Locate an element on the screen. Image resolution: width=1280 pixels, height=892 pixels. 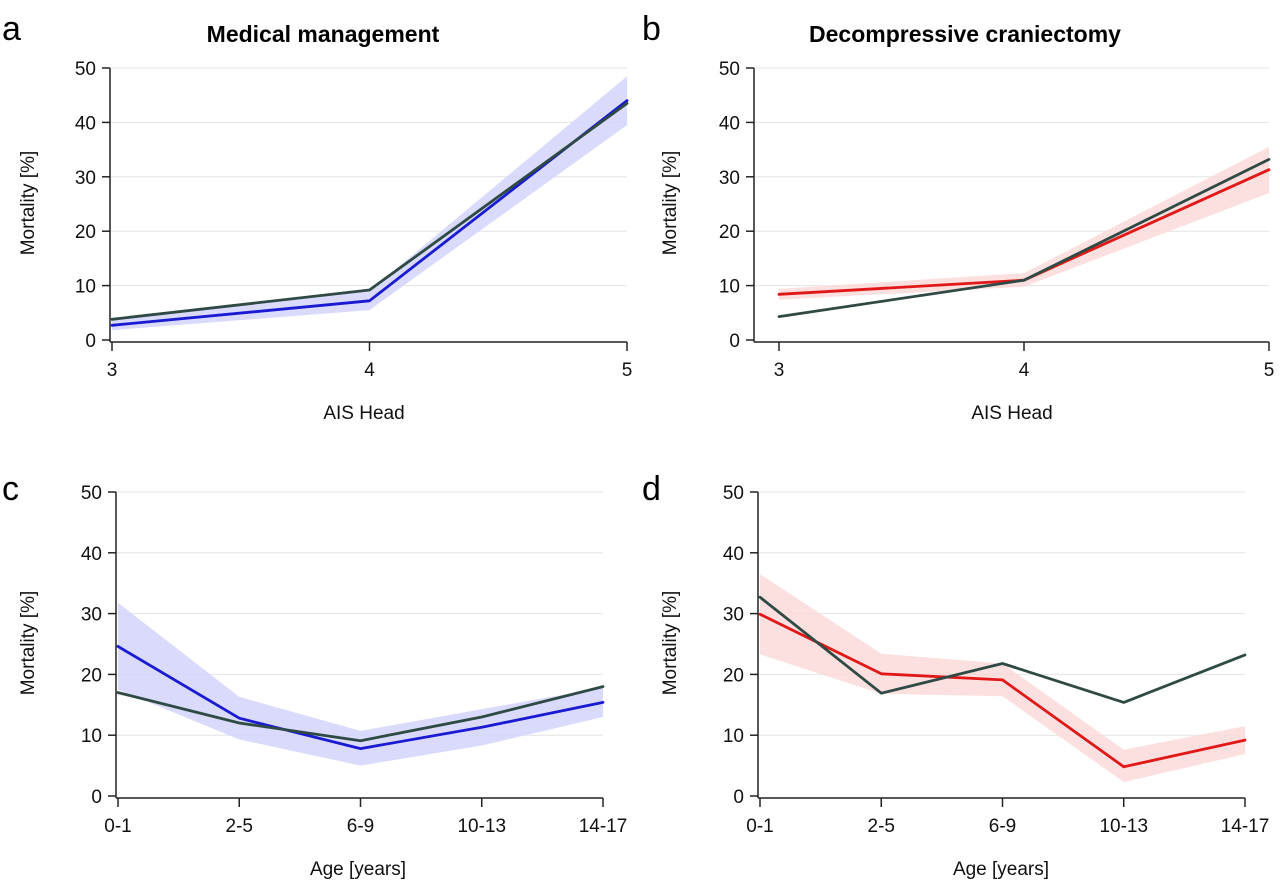
panel-title: Decompressive craniectomy is located at coordinates (965, 34).